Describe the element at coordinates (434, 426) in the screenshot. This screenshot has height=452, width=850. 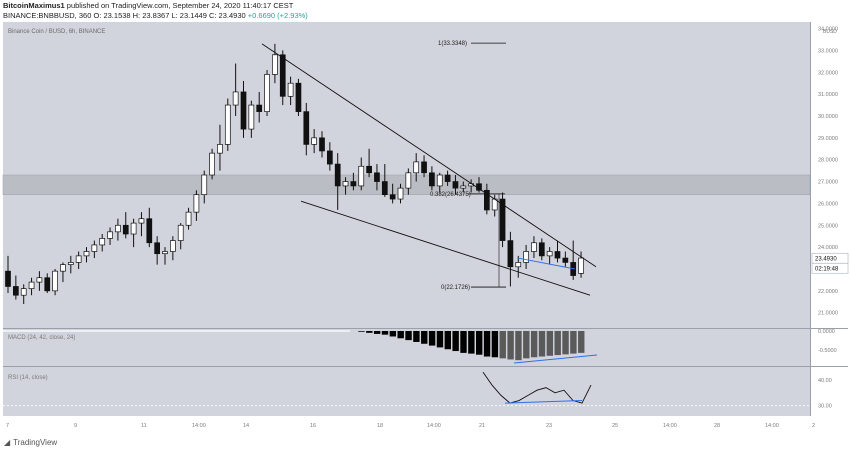
I see `time-tick-label: 14:00` at that location.